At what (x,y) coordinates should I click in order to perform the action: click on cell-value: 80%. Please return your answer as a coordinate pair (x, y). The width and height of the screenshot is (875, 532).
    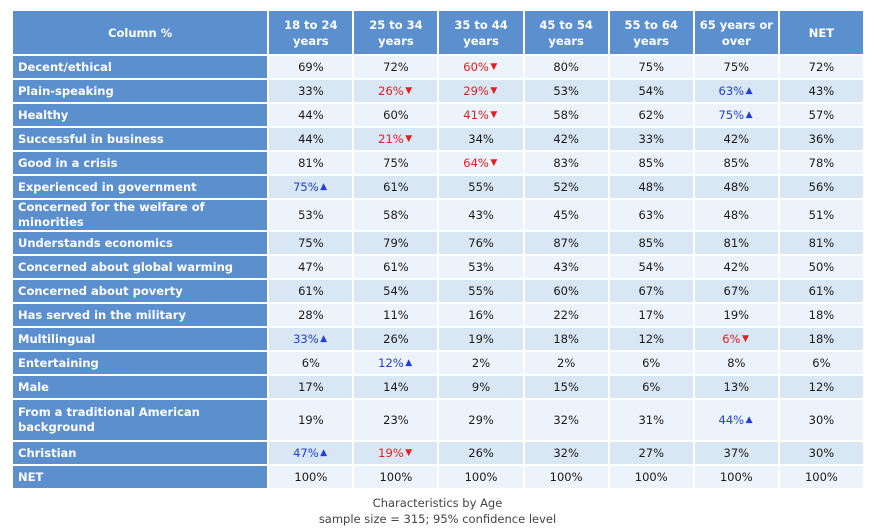
    Looking at the image, I should click on (566, 66).